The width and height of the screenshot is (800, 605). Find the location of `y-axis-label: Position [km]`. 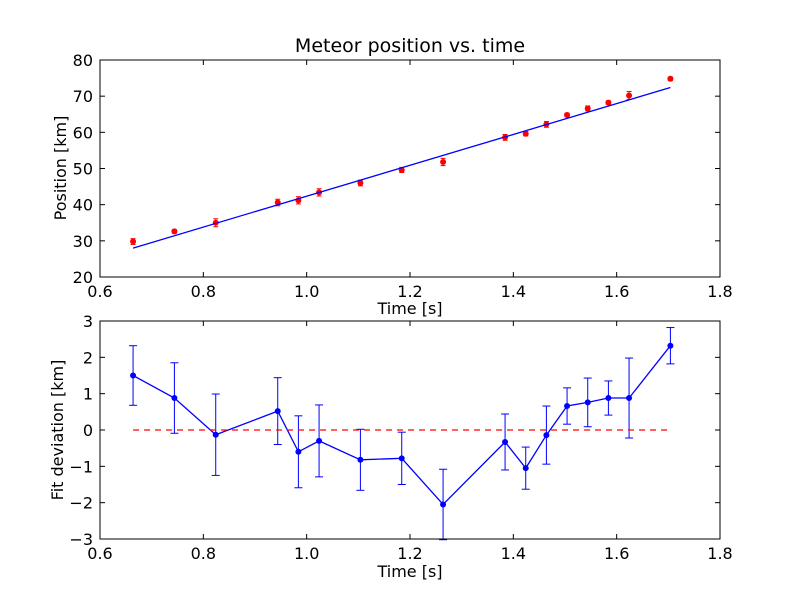

y-axis-label: Position [km] is located at coordinates (60, 168).